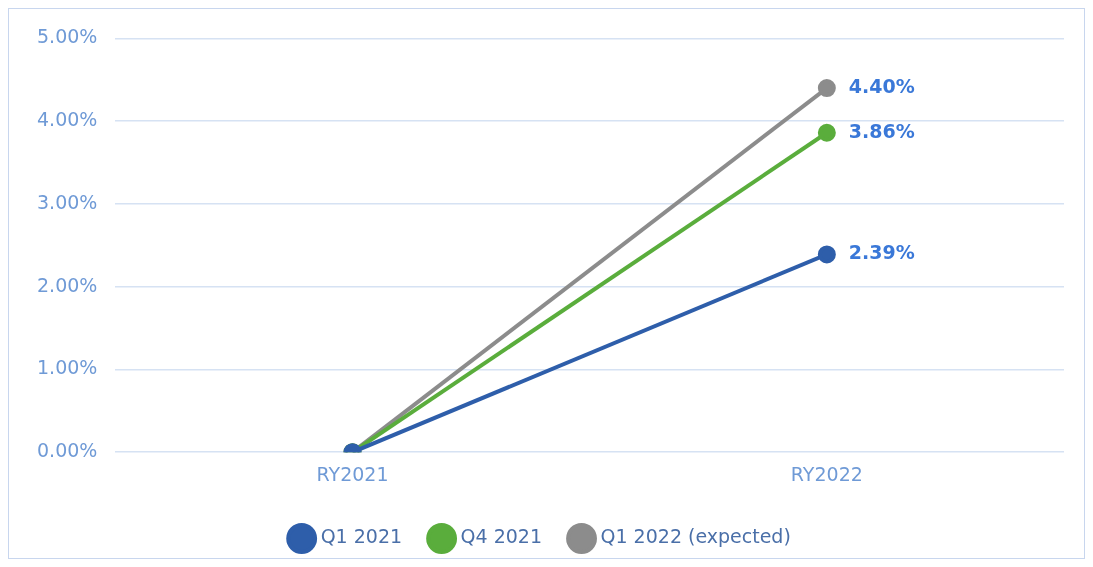  Describe the element at coordinates (67, 36) in the screenshot. I see `y-tick-label: 5.00%` at that location.